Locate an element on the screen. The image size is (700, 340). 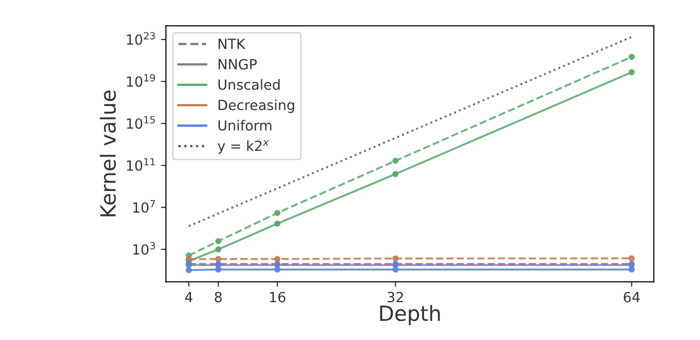
y-tick-label: 10$^{19}$ is located at coordinates (141, 80).